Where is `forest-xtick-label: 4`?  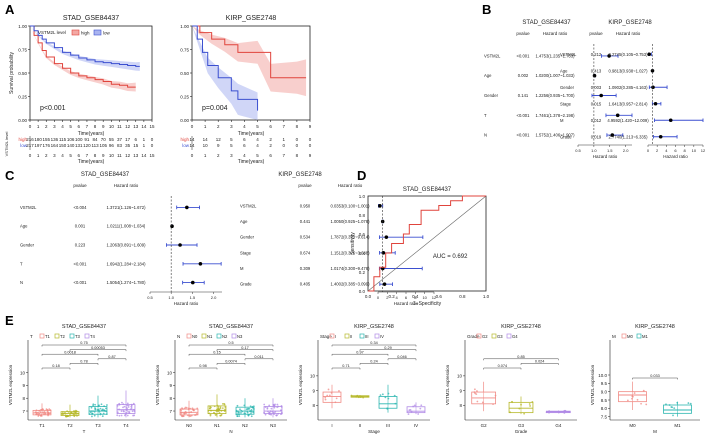 forest-xtick-label: 4 is located at coordinates (666, 150).